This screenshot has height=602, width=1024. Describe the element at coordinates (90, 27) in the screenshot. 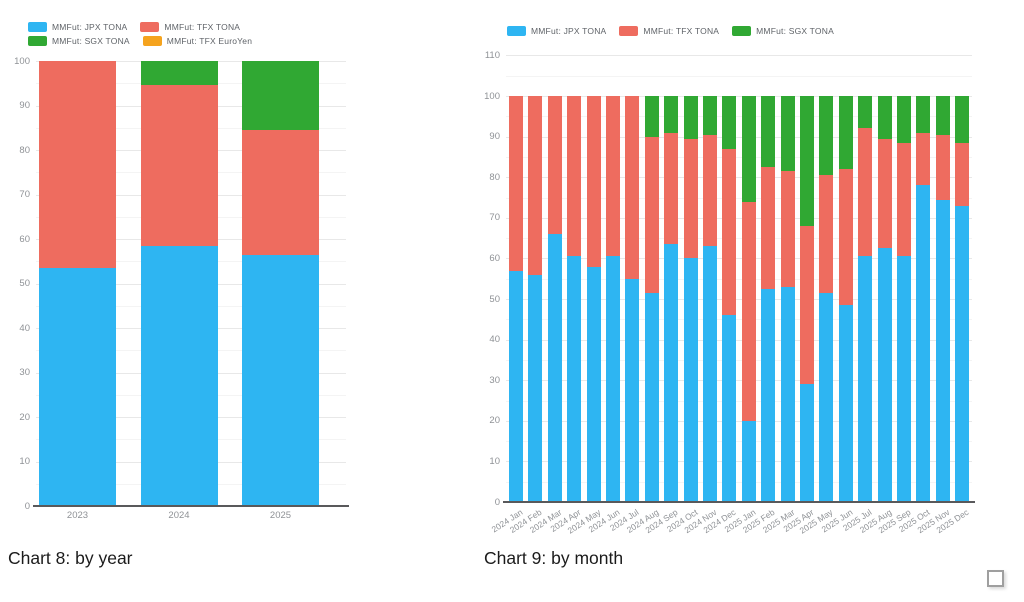

I see `legend-item-label: MMFut: JPX TONA` at that location.